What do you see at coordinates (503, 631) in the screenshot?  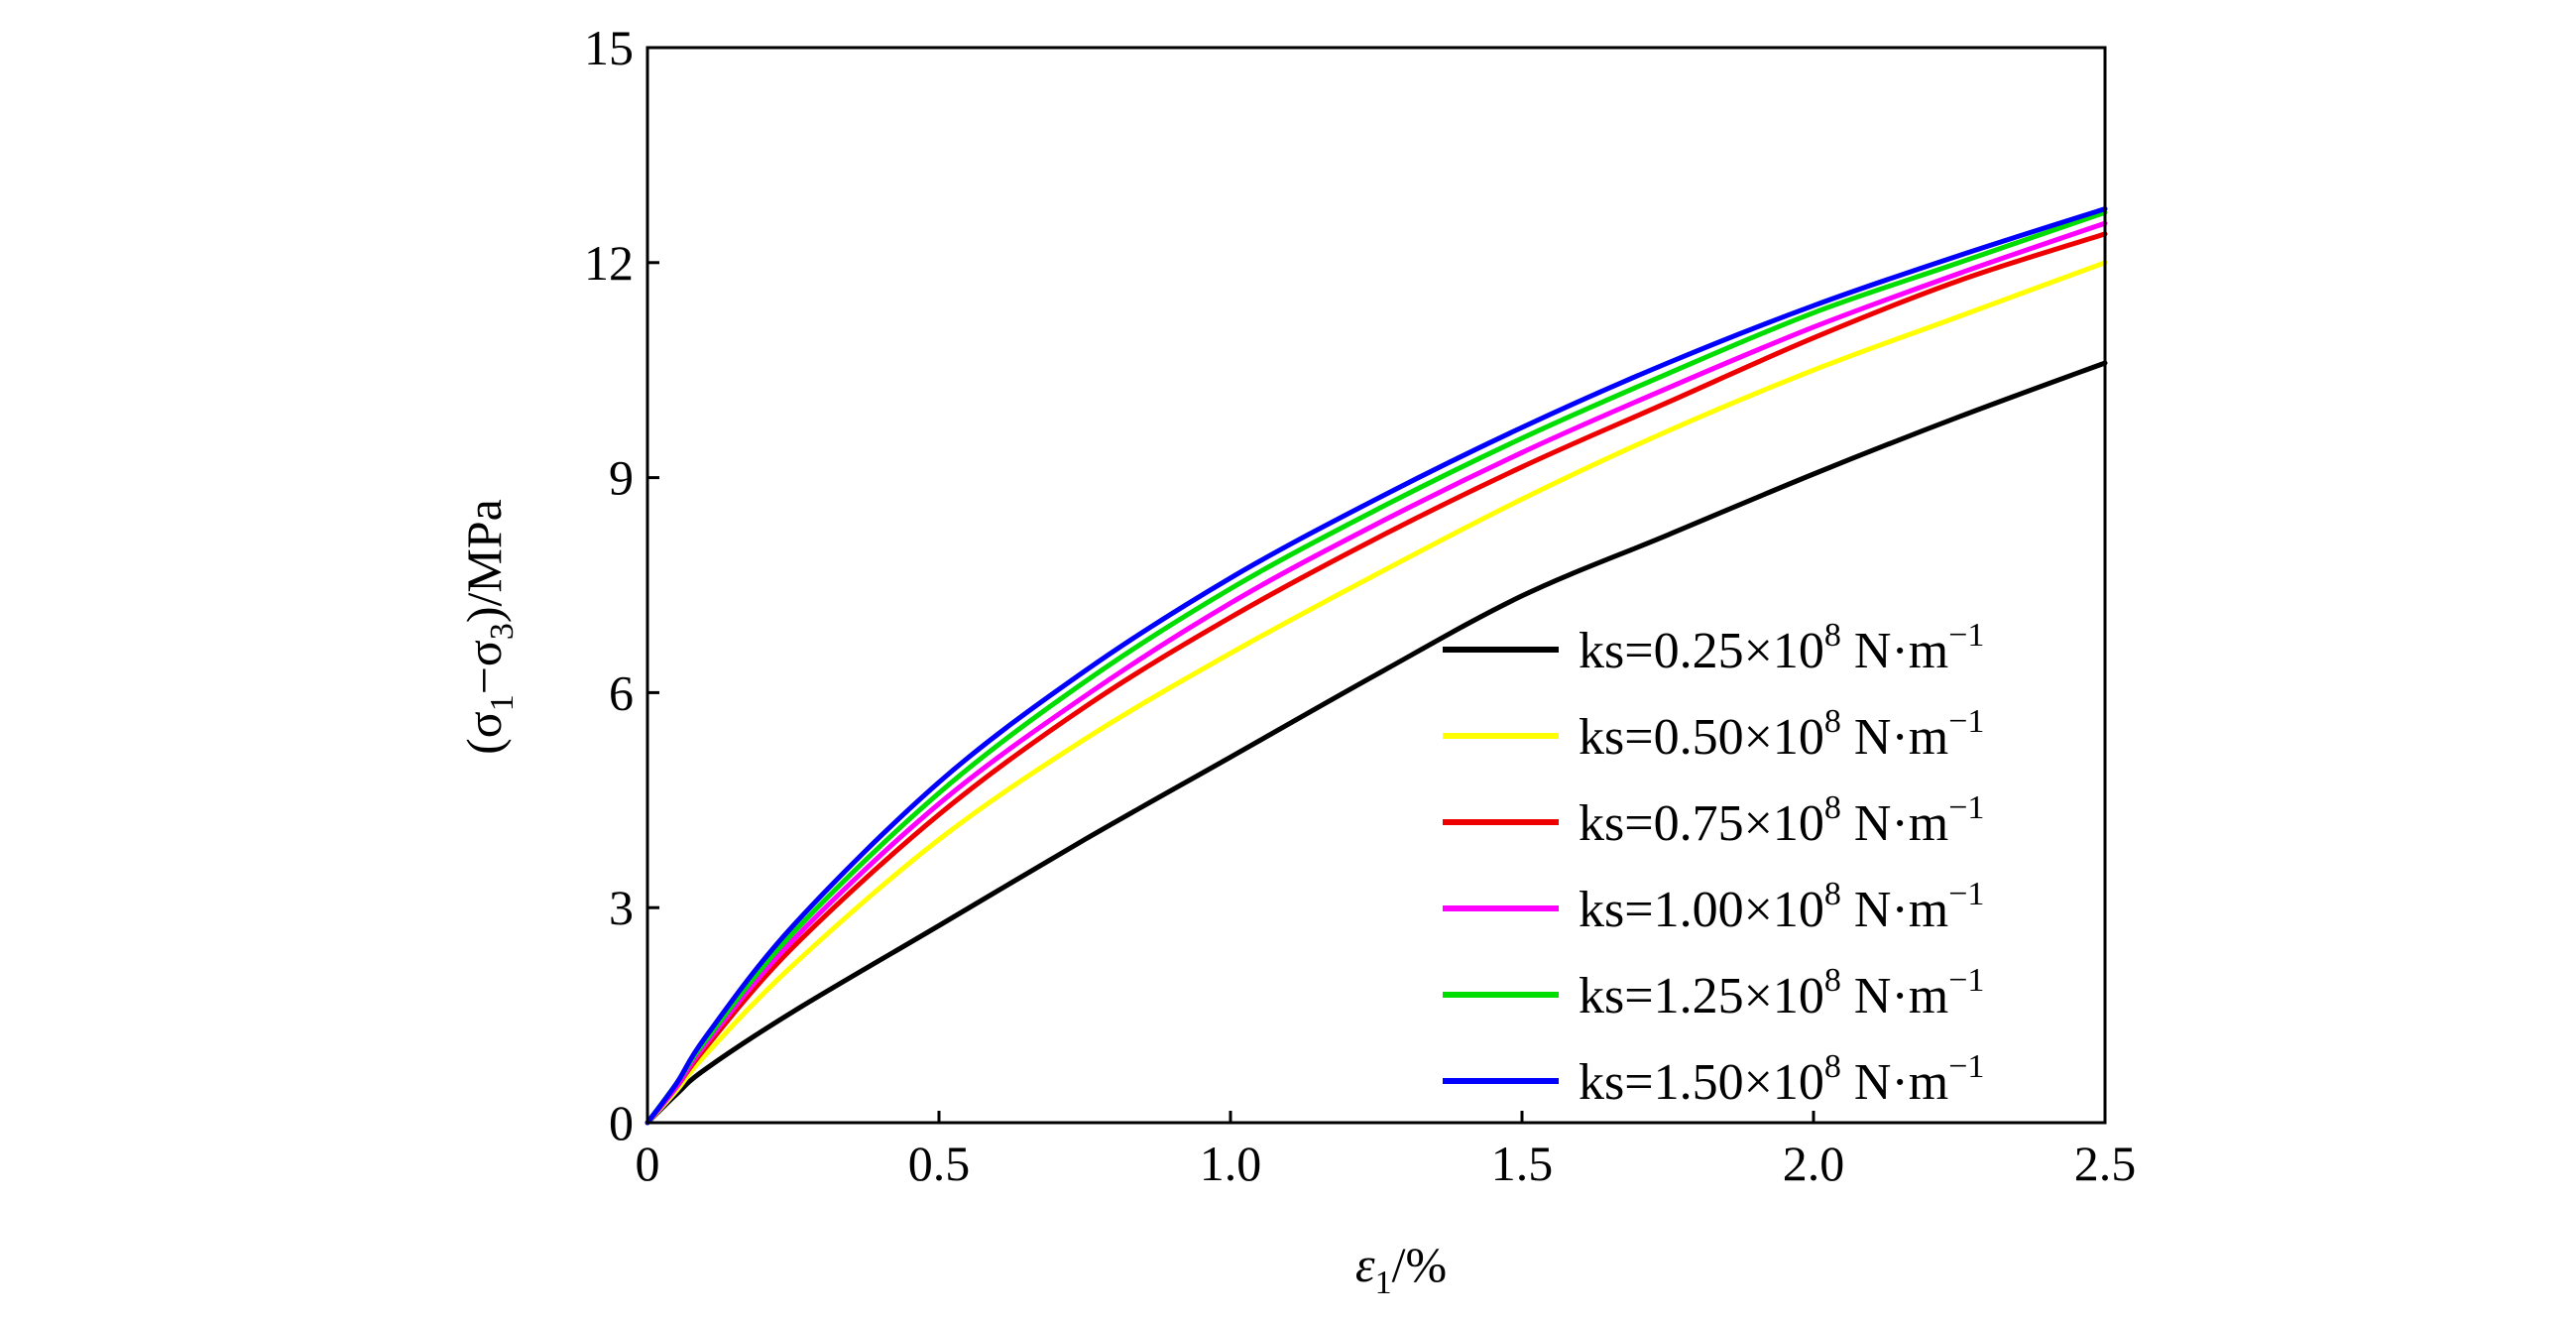 I see `y-axis-label-sub3: 3` at bounding box center [503, 631].